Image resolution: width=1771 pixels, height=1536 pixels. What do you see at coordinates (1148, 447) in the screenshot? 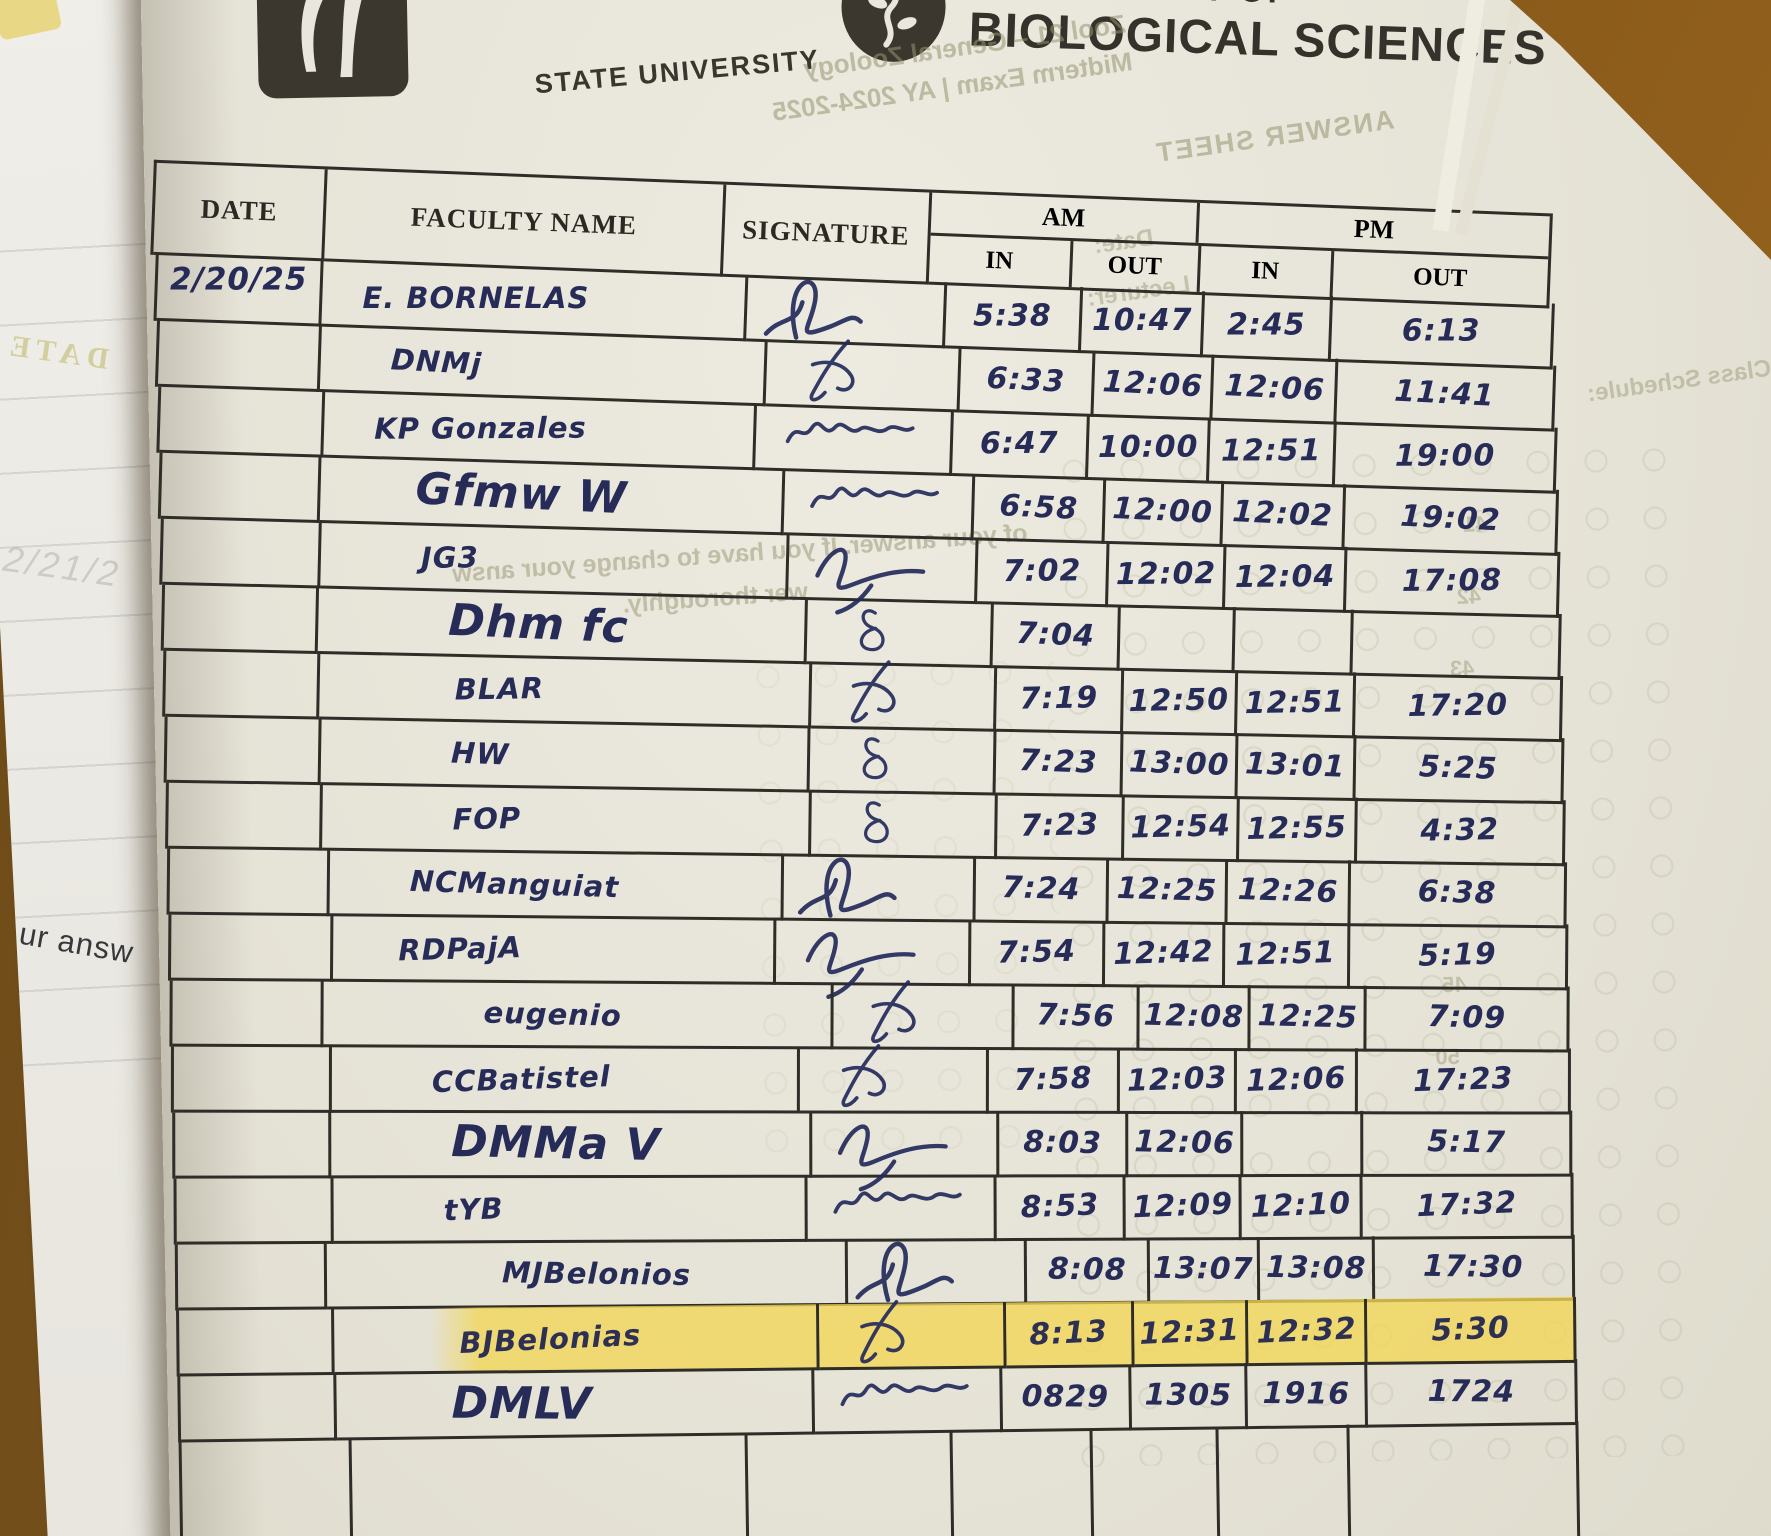
I see `handwritten-am_out: 10:00` at bounding box center [1148, 447].